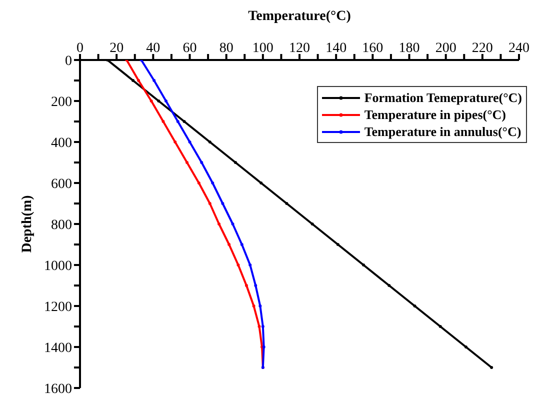 The width and height of the screenshot is (539, 402). Describe the element at coordinates (68, 61) in the screenshot. I see `y-tick-label: 0` at that location.